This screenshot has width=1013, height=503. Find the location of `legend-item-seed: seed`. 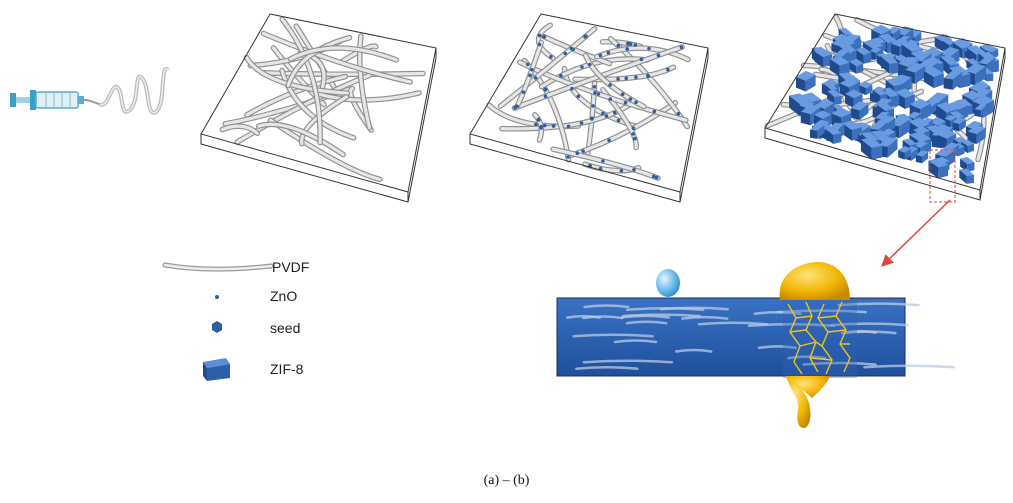

legend-item-seed: seed is located at coordinates (256, 328).